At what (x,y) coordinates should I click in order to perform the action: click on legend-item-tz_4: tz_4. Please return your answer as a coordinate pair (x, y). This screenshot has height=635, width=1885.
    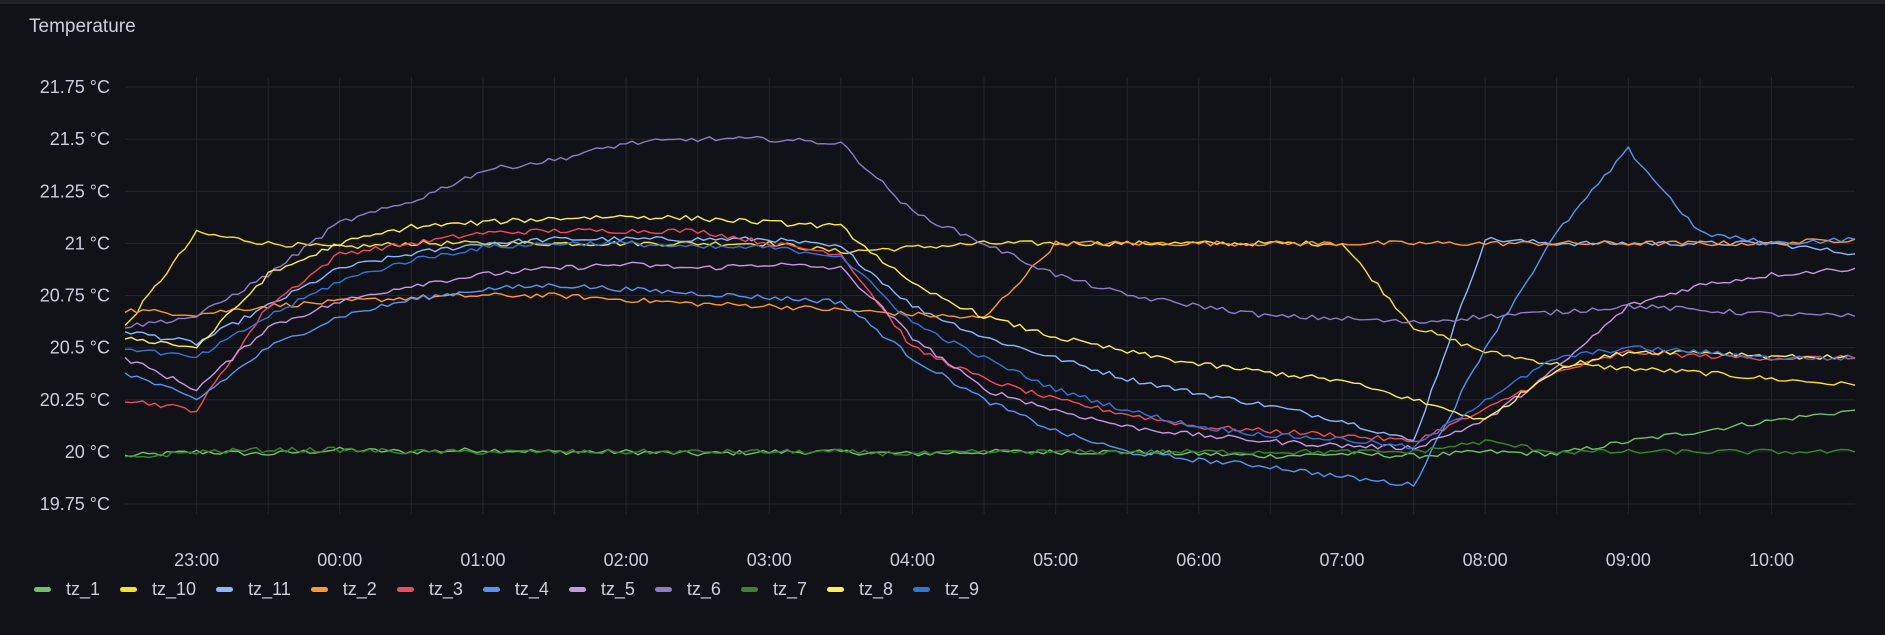
    Looking at the image, I should click on (515, 589).